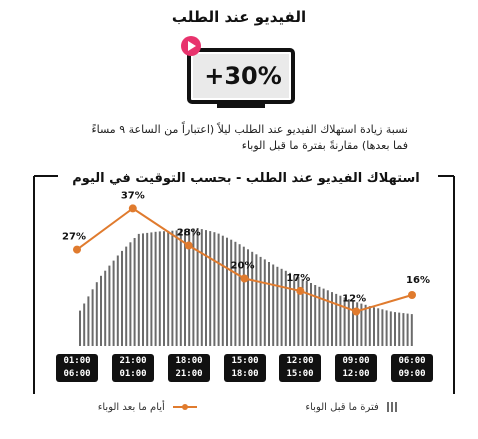 Image resolution: width=478 pixels, height=439 pixels. What do you see at coordinates (77, 368) in the screenshot?
I see `x-tick-label: 01:00 06:00` at bounding box center [77, 368].